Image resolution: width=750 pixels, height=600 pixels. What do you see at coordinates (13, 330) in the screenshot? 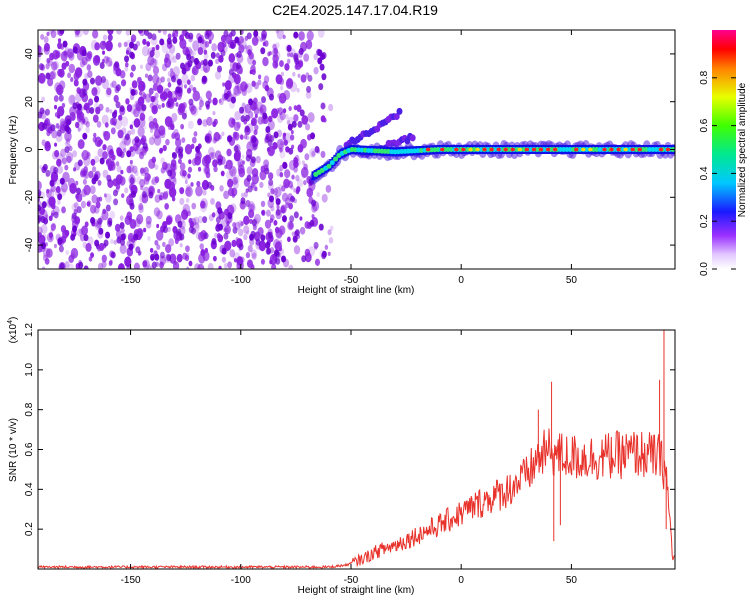
I see `snr-y-multiplier: (x104)` at bounding box center [13, 330].